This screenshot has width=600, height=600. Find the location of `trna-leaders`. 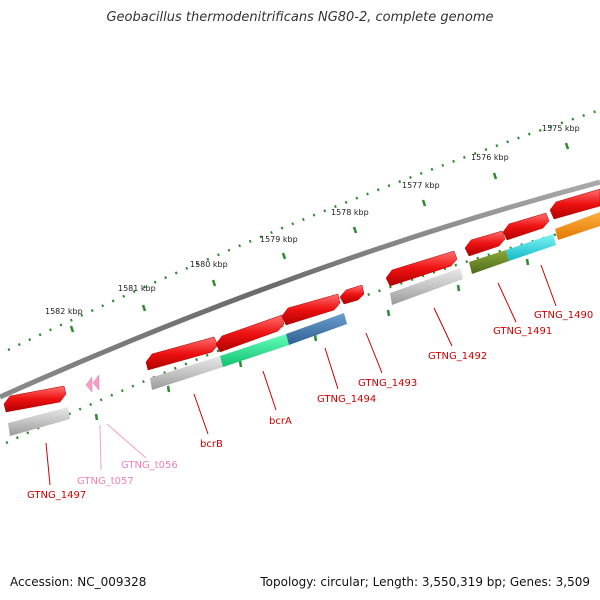

trna-leaders is located at coordinates (123, 447).